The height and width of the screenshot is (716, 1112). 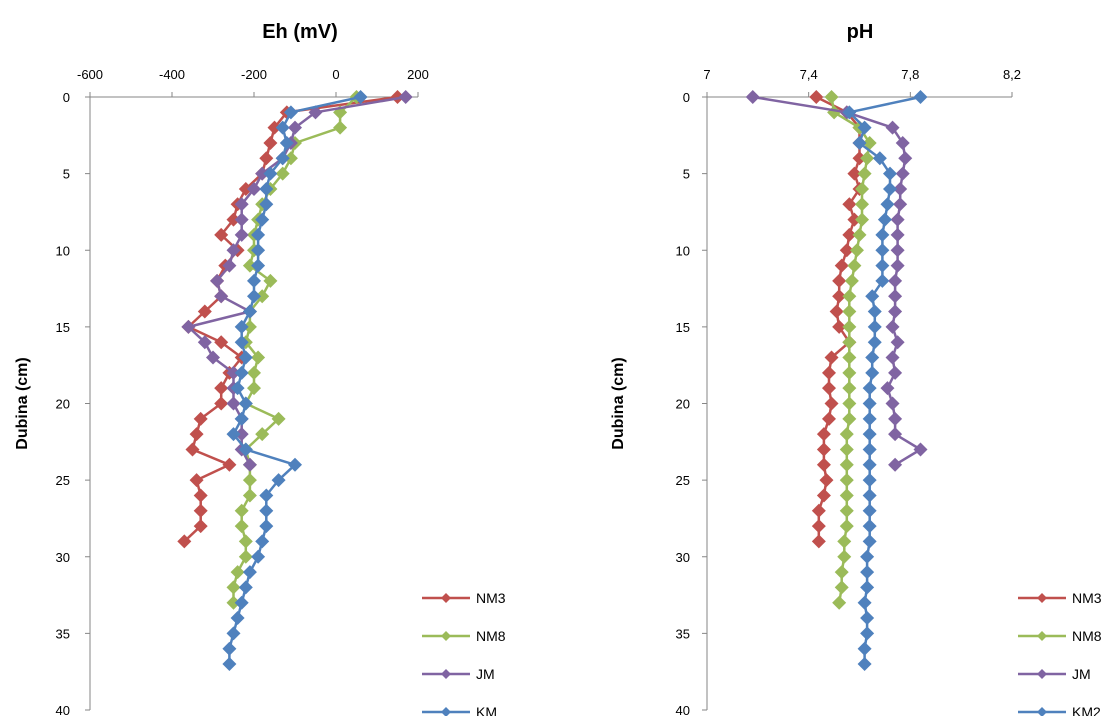 I want to click on x-tick-label: 7,8, so click(x=910, y=74).